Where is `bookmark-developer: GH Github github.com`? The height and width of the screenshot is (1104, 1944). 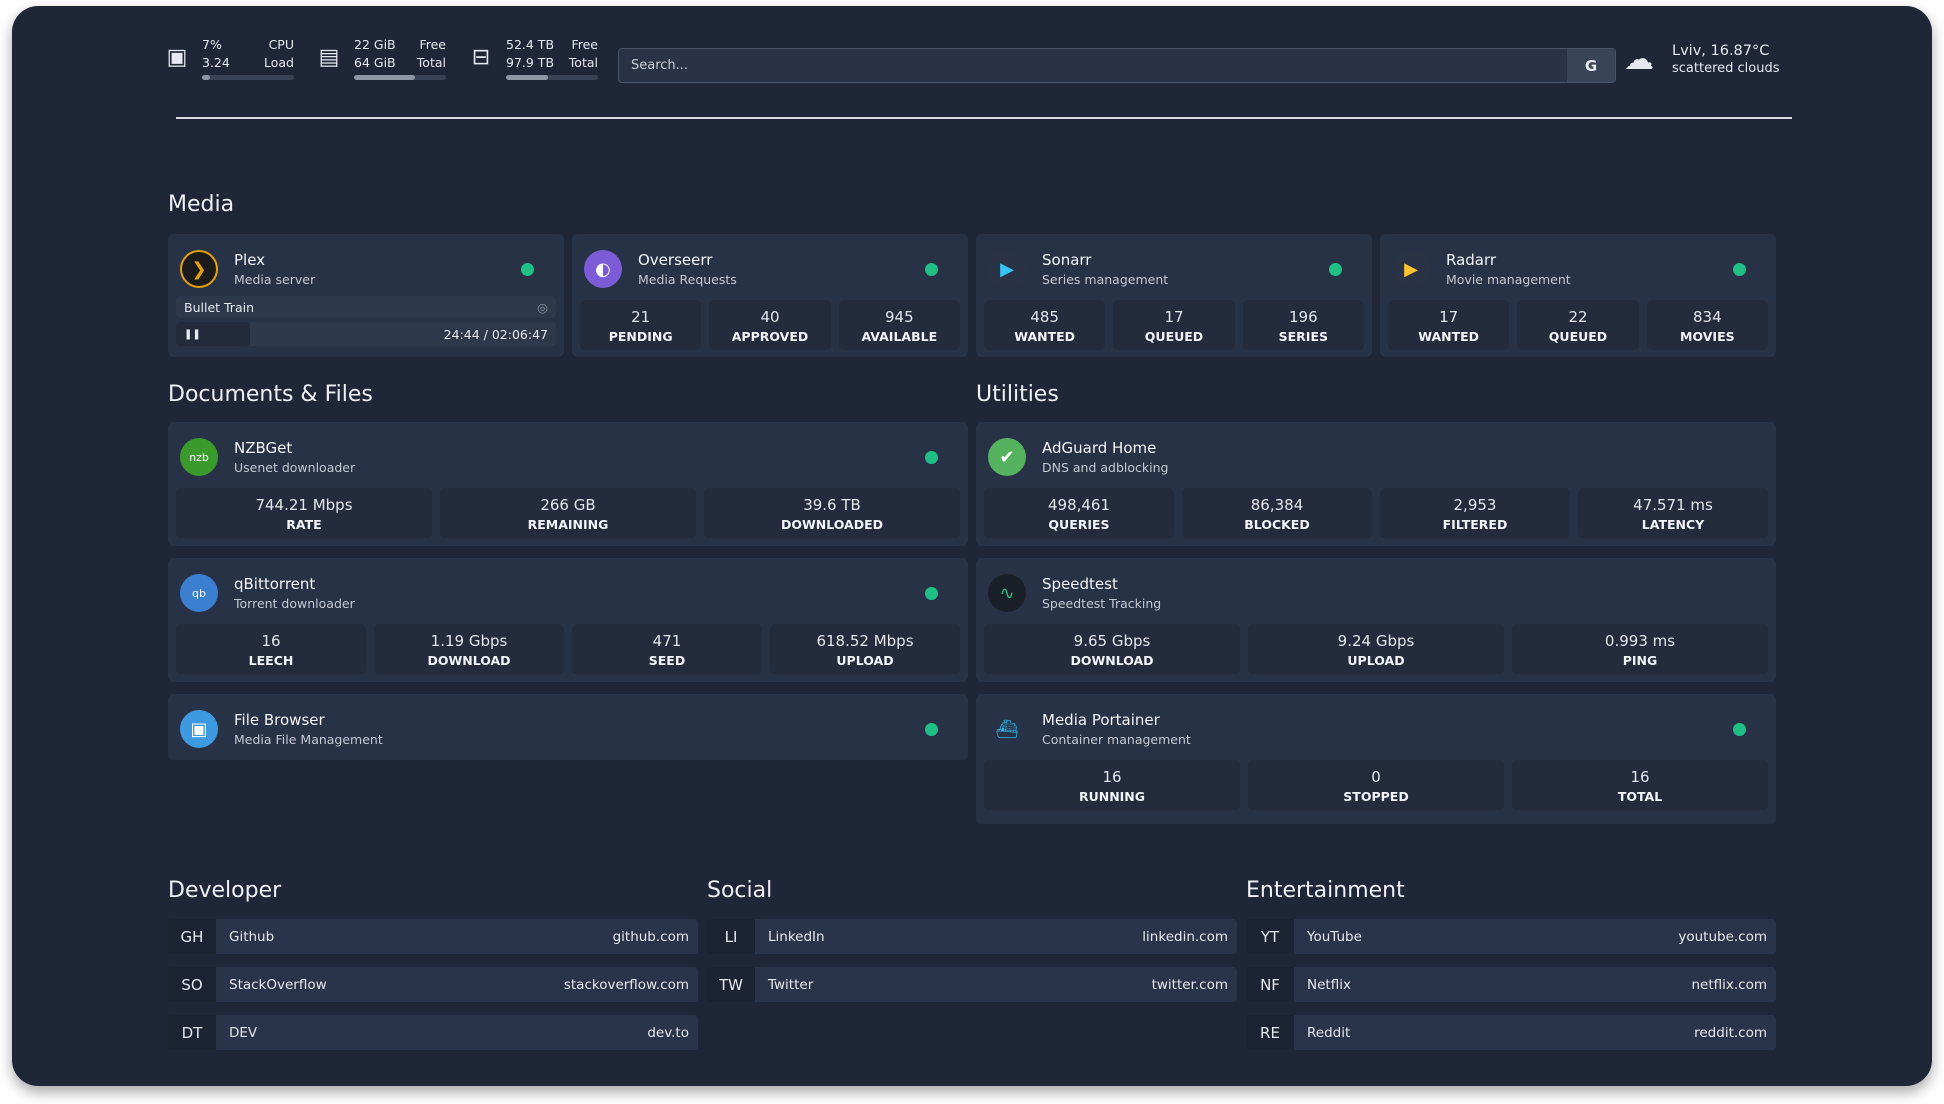
bookmark-developer: GH Github github.com is located at coordinates (433, 936).